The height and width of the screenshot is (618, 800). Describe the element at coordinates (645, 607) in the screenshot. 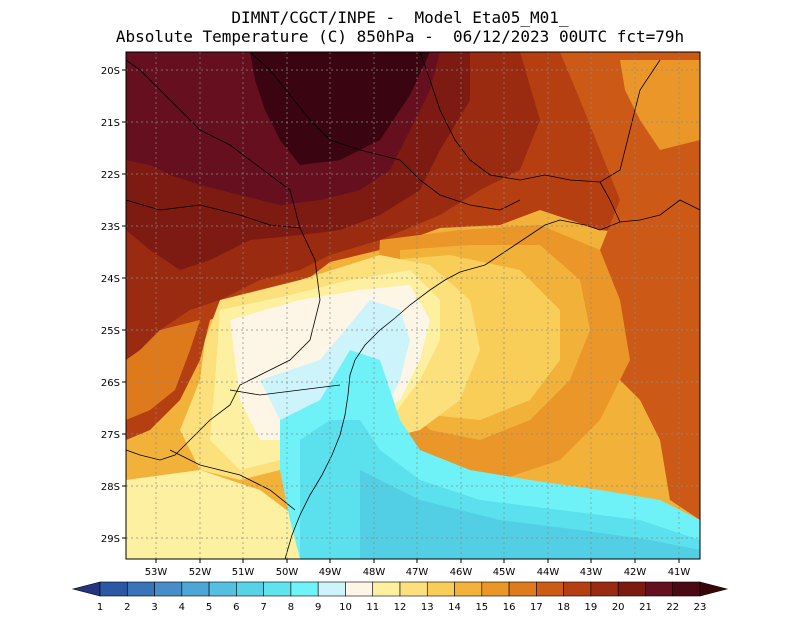

I see `colorbar-label: 21` at that location.